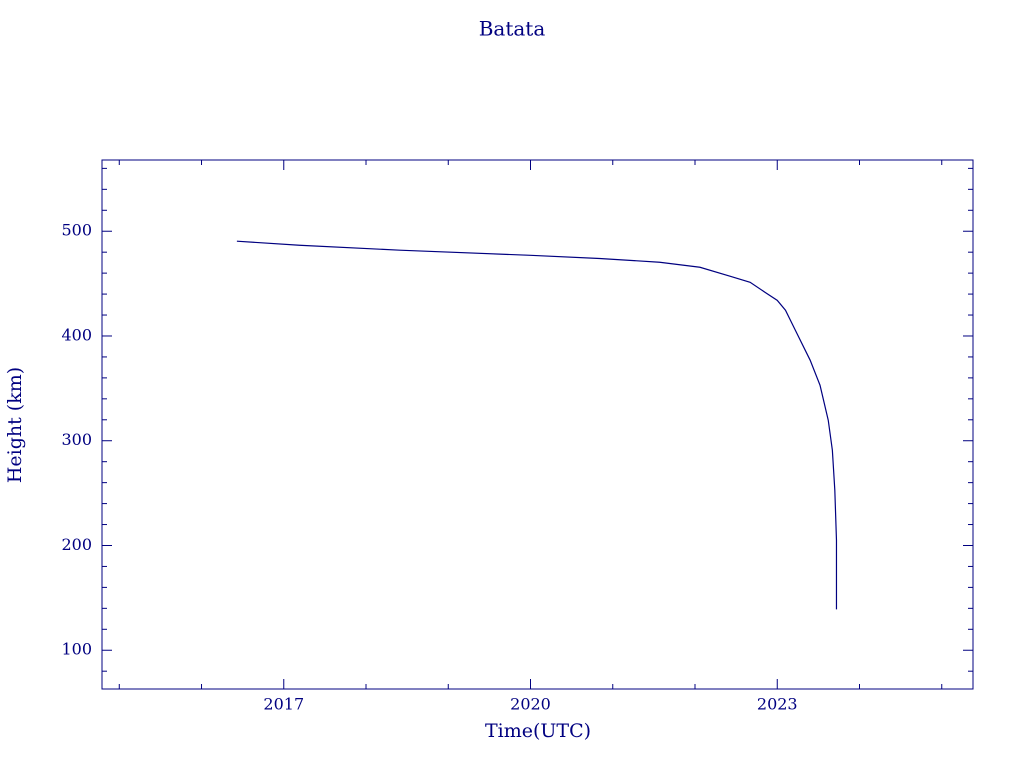  I want to click on chart-title: Batata, so click(512, 29).